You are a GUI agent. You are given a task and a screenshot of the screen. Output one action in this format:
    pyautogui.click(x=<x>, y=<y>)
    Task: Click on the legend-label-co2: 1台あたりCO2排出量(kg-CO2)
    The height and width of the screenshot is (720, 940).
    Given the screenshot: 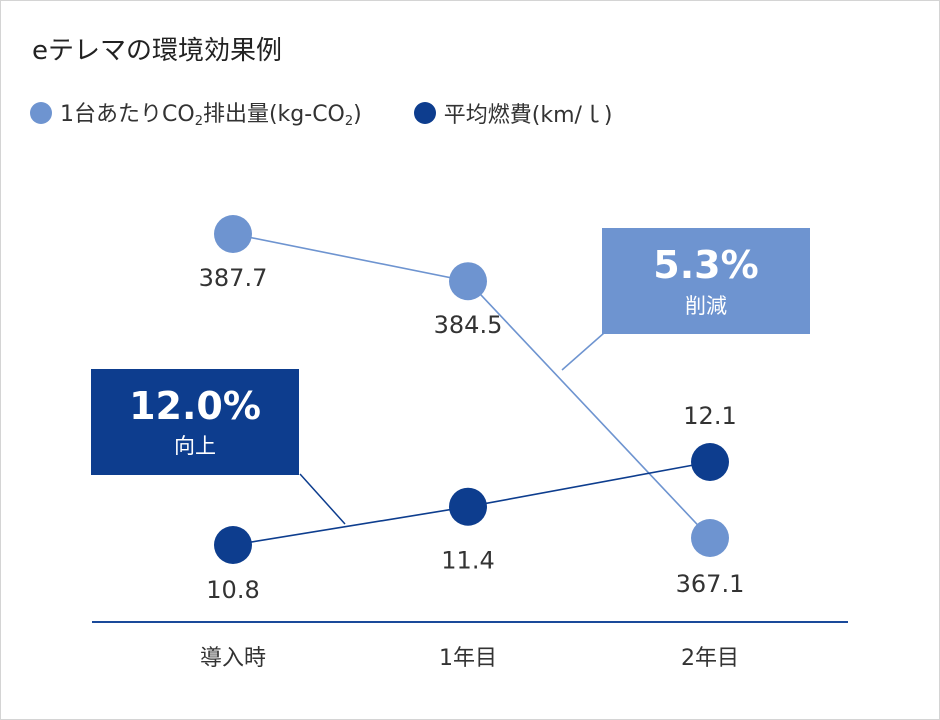 What is the action you would take?
    pyautogui.click(x=211, y=115)
    